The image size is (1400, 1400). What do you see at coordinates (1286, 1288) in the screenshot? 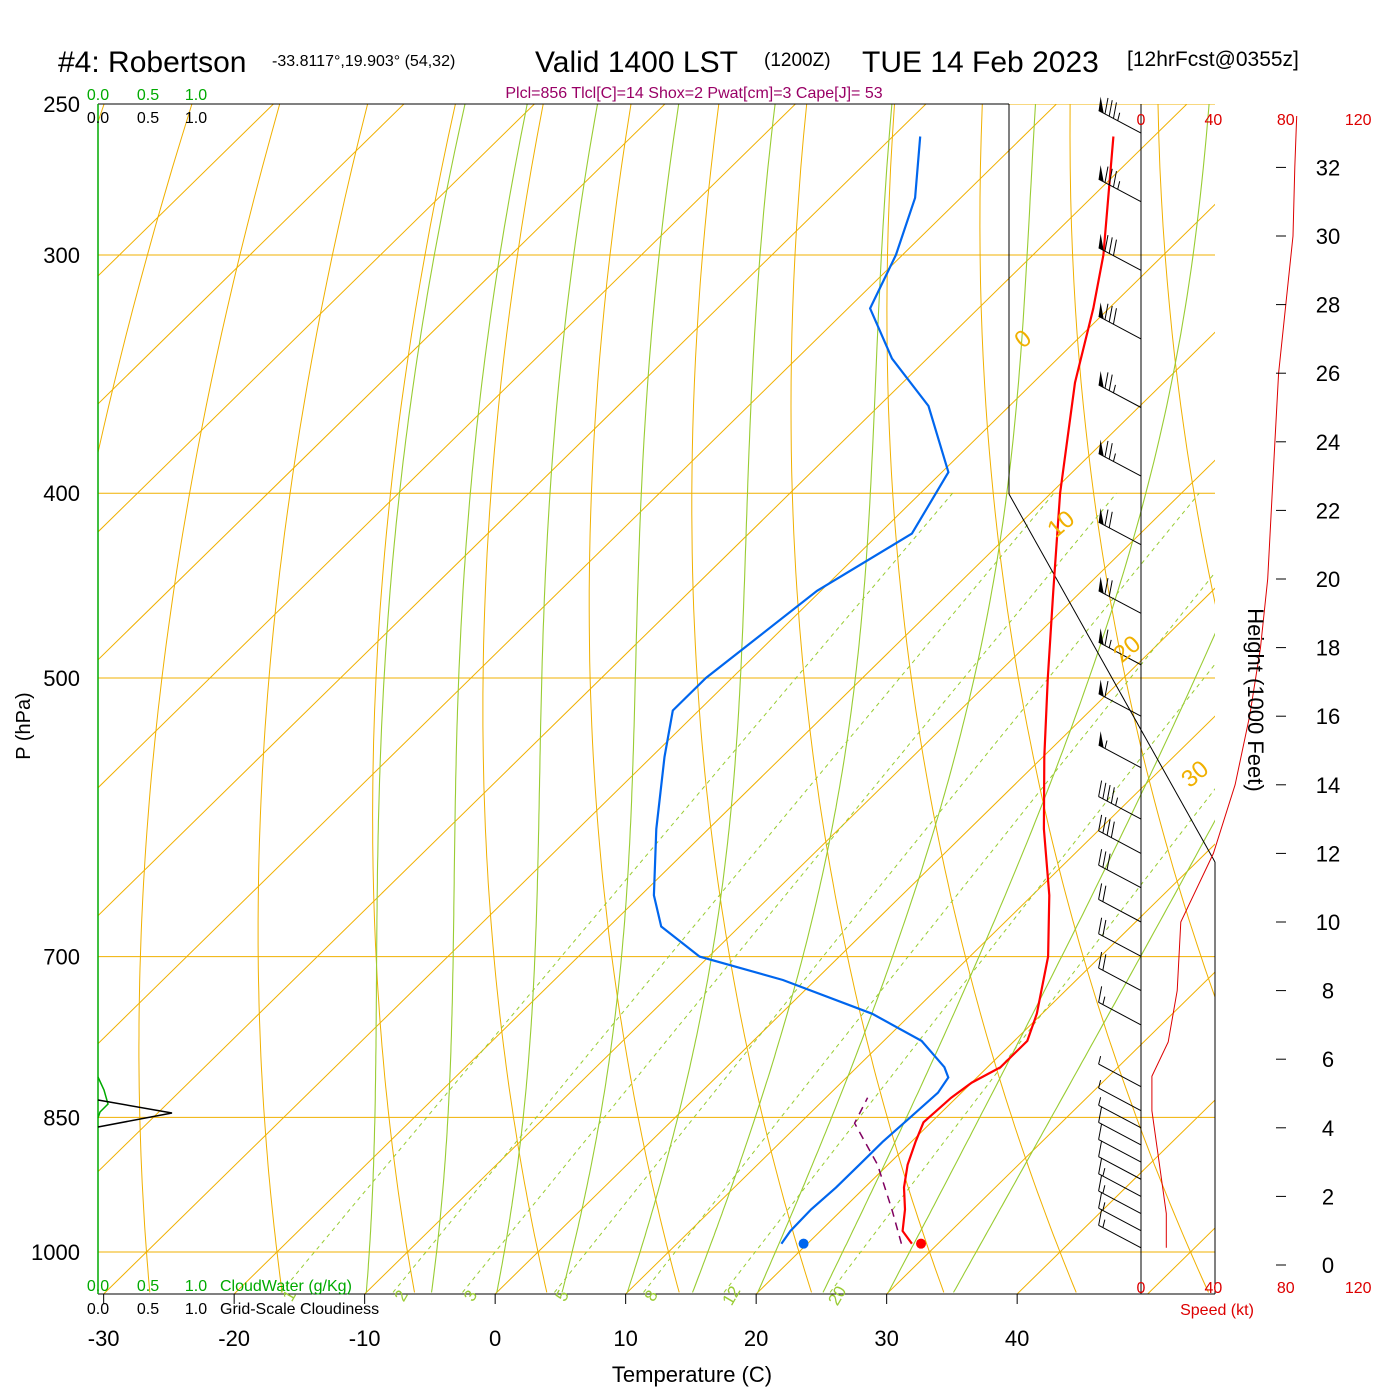
I see `speed-tick-bottom: 80` at bounding box center [1286, 1288].